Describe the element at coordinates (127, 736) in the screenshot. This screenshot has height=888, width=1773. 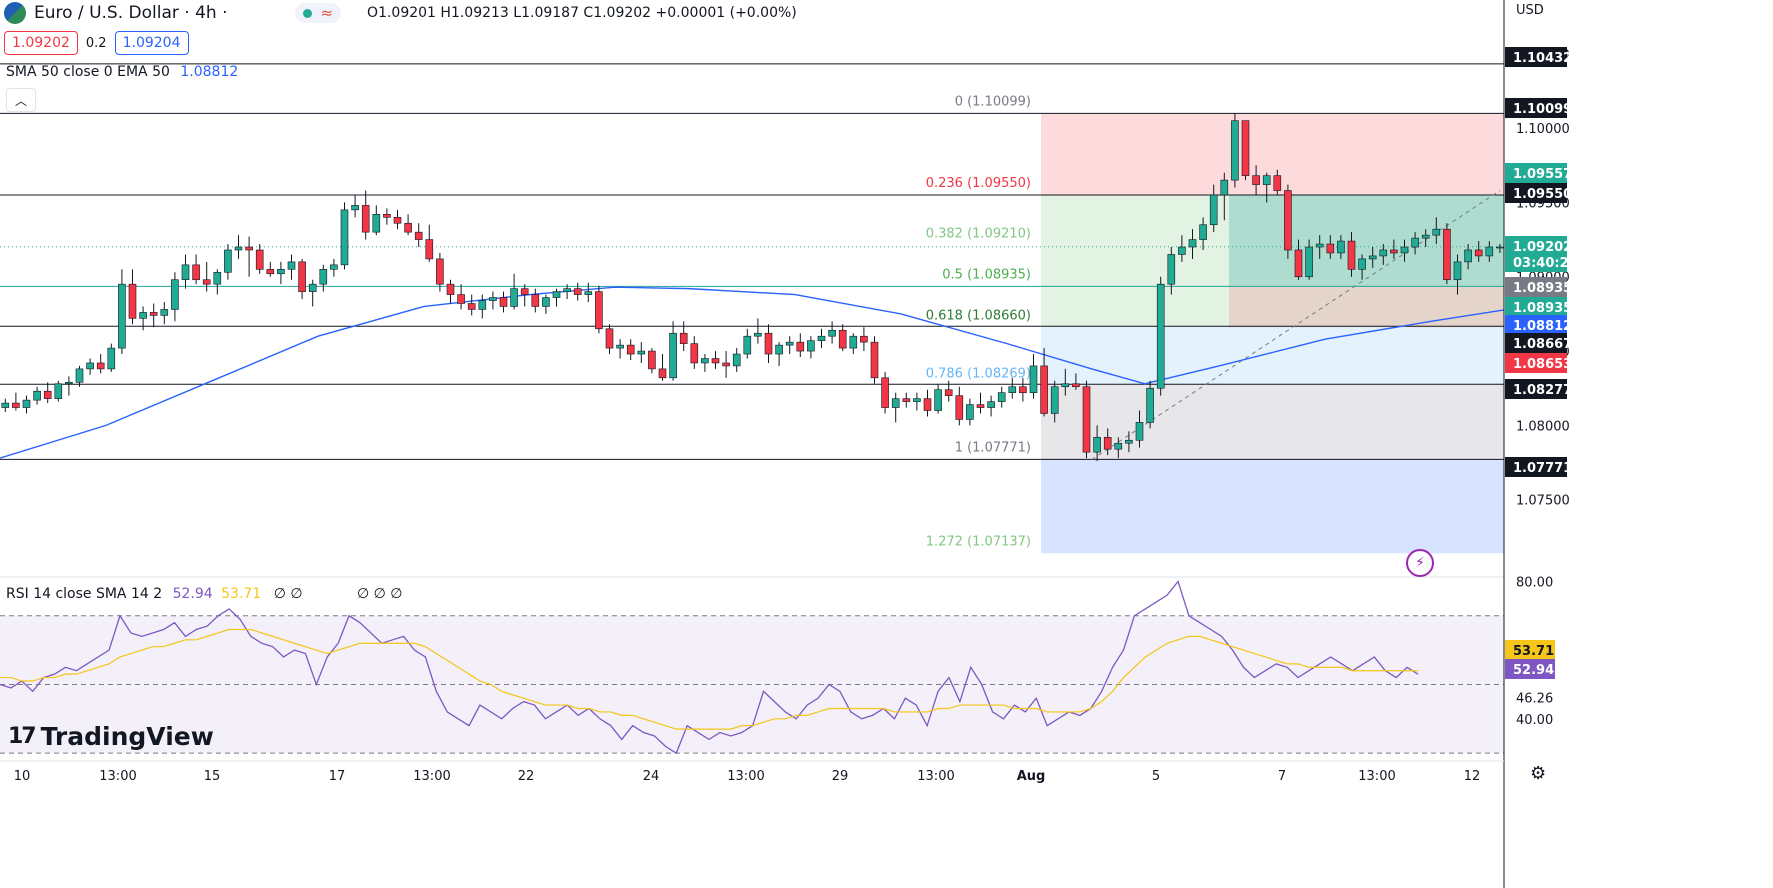
I see `tradingview-wordmark: TradingView` at that location.